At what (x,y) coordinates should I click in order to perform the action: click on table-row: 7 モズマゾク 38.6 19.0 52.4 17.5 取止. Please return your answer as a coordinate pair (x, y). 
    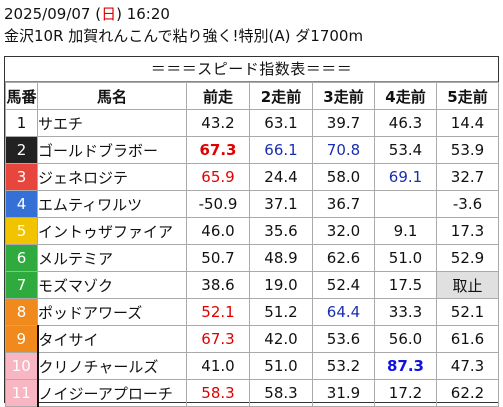
    Looking at the image, I should click on (252, 285).